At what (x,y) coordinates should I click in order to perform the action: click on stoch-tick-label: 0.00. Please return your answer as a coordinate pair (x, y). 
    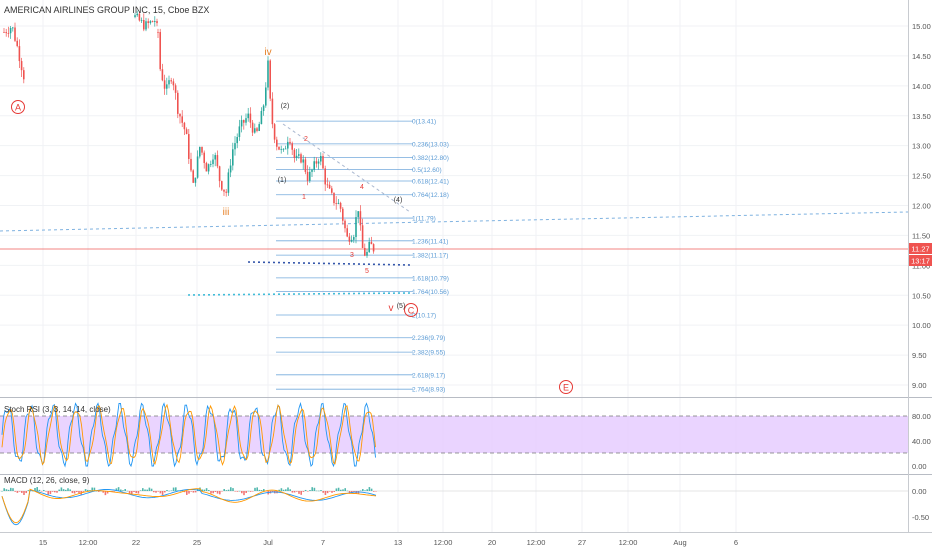
    Looking at the image, I should click on (919, 466).